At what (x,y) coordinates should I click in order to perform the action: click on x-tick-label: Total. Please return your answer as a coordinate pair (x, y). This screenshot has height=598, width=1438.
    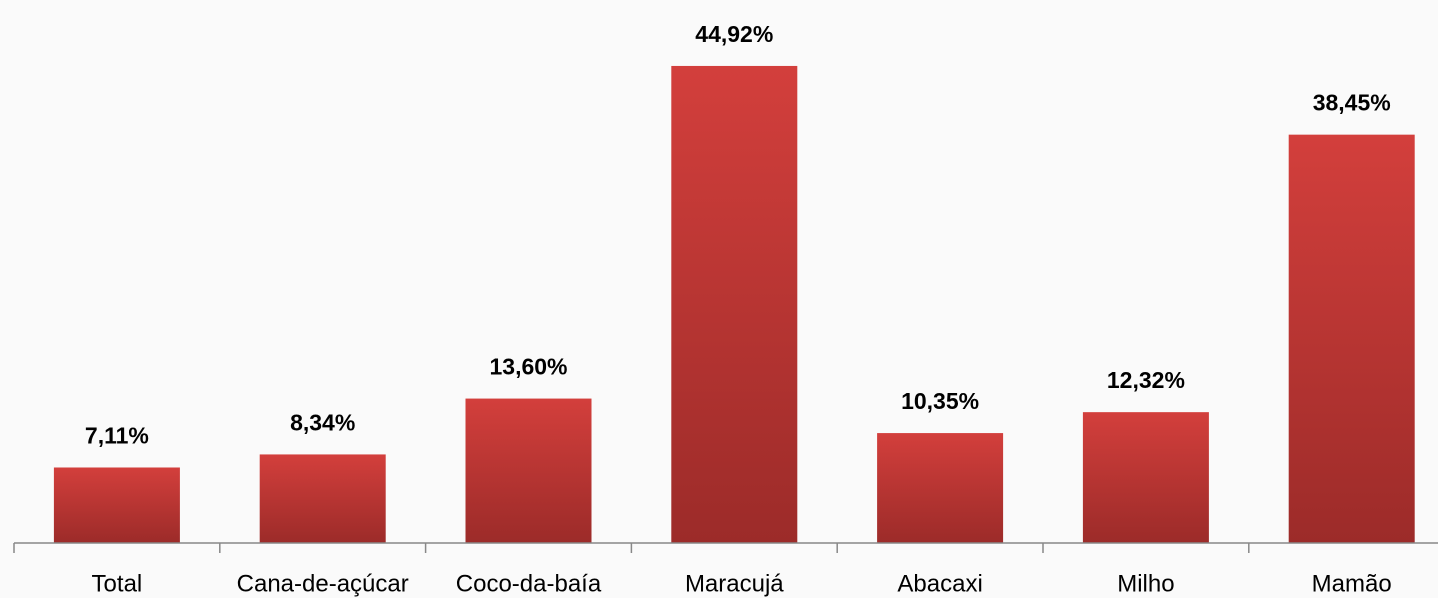
    Looking at the image, I should click on (117, 583).